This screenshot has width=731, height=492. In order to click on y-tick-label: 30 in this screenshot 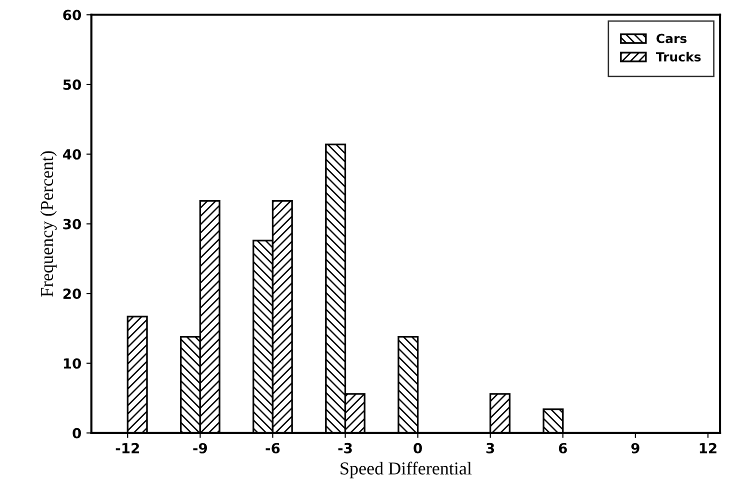, I will do `click(72, 224)`.